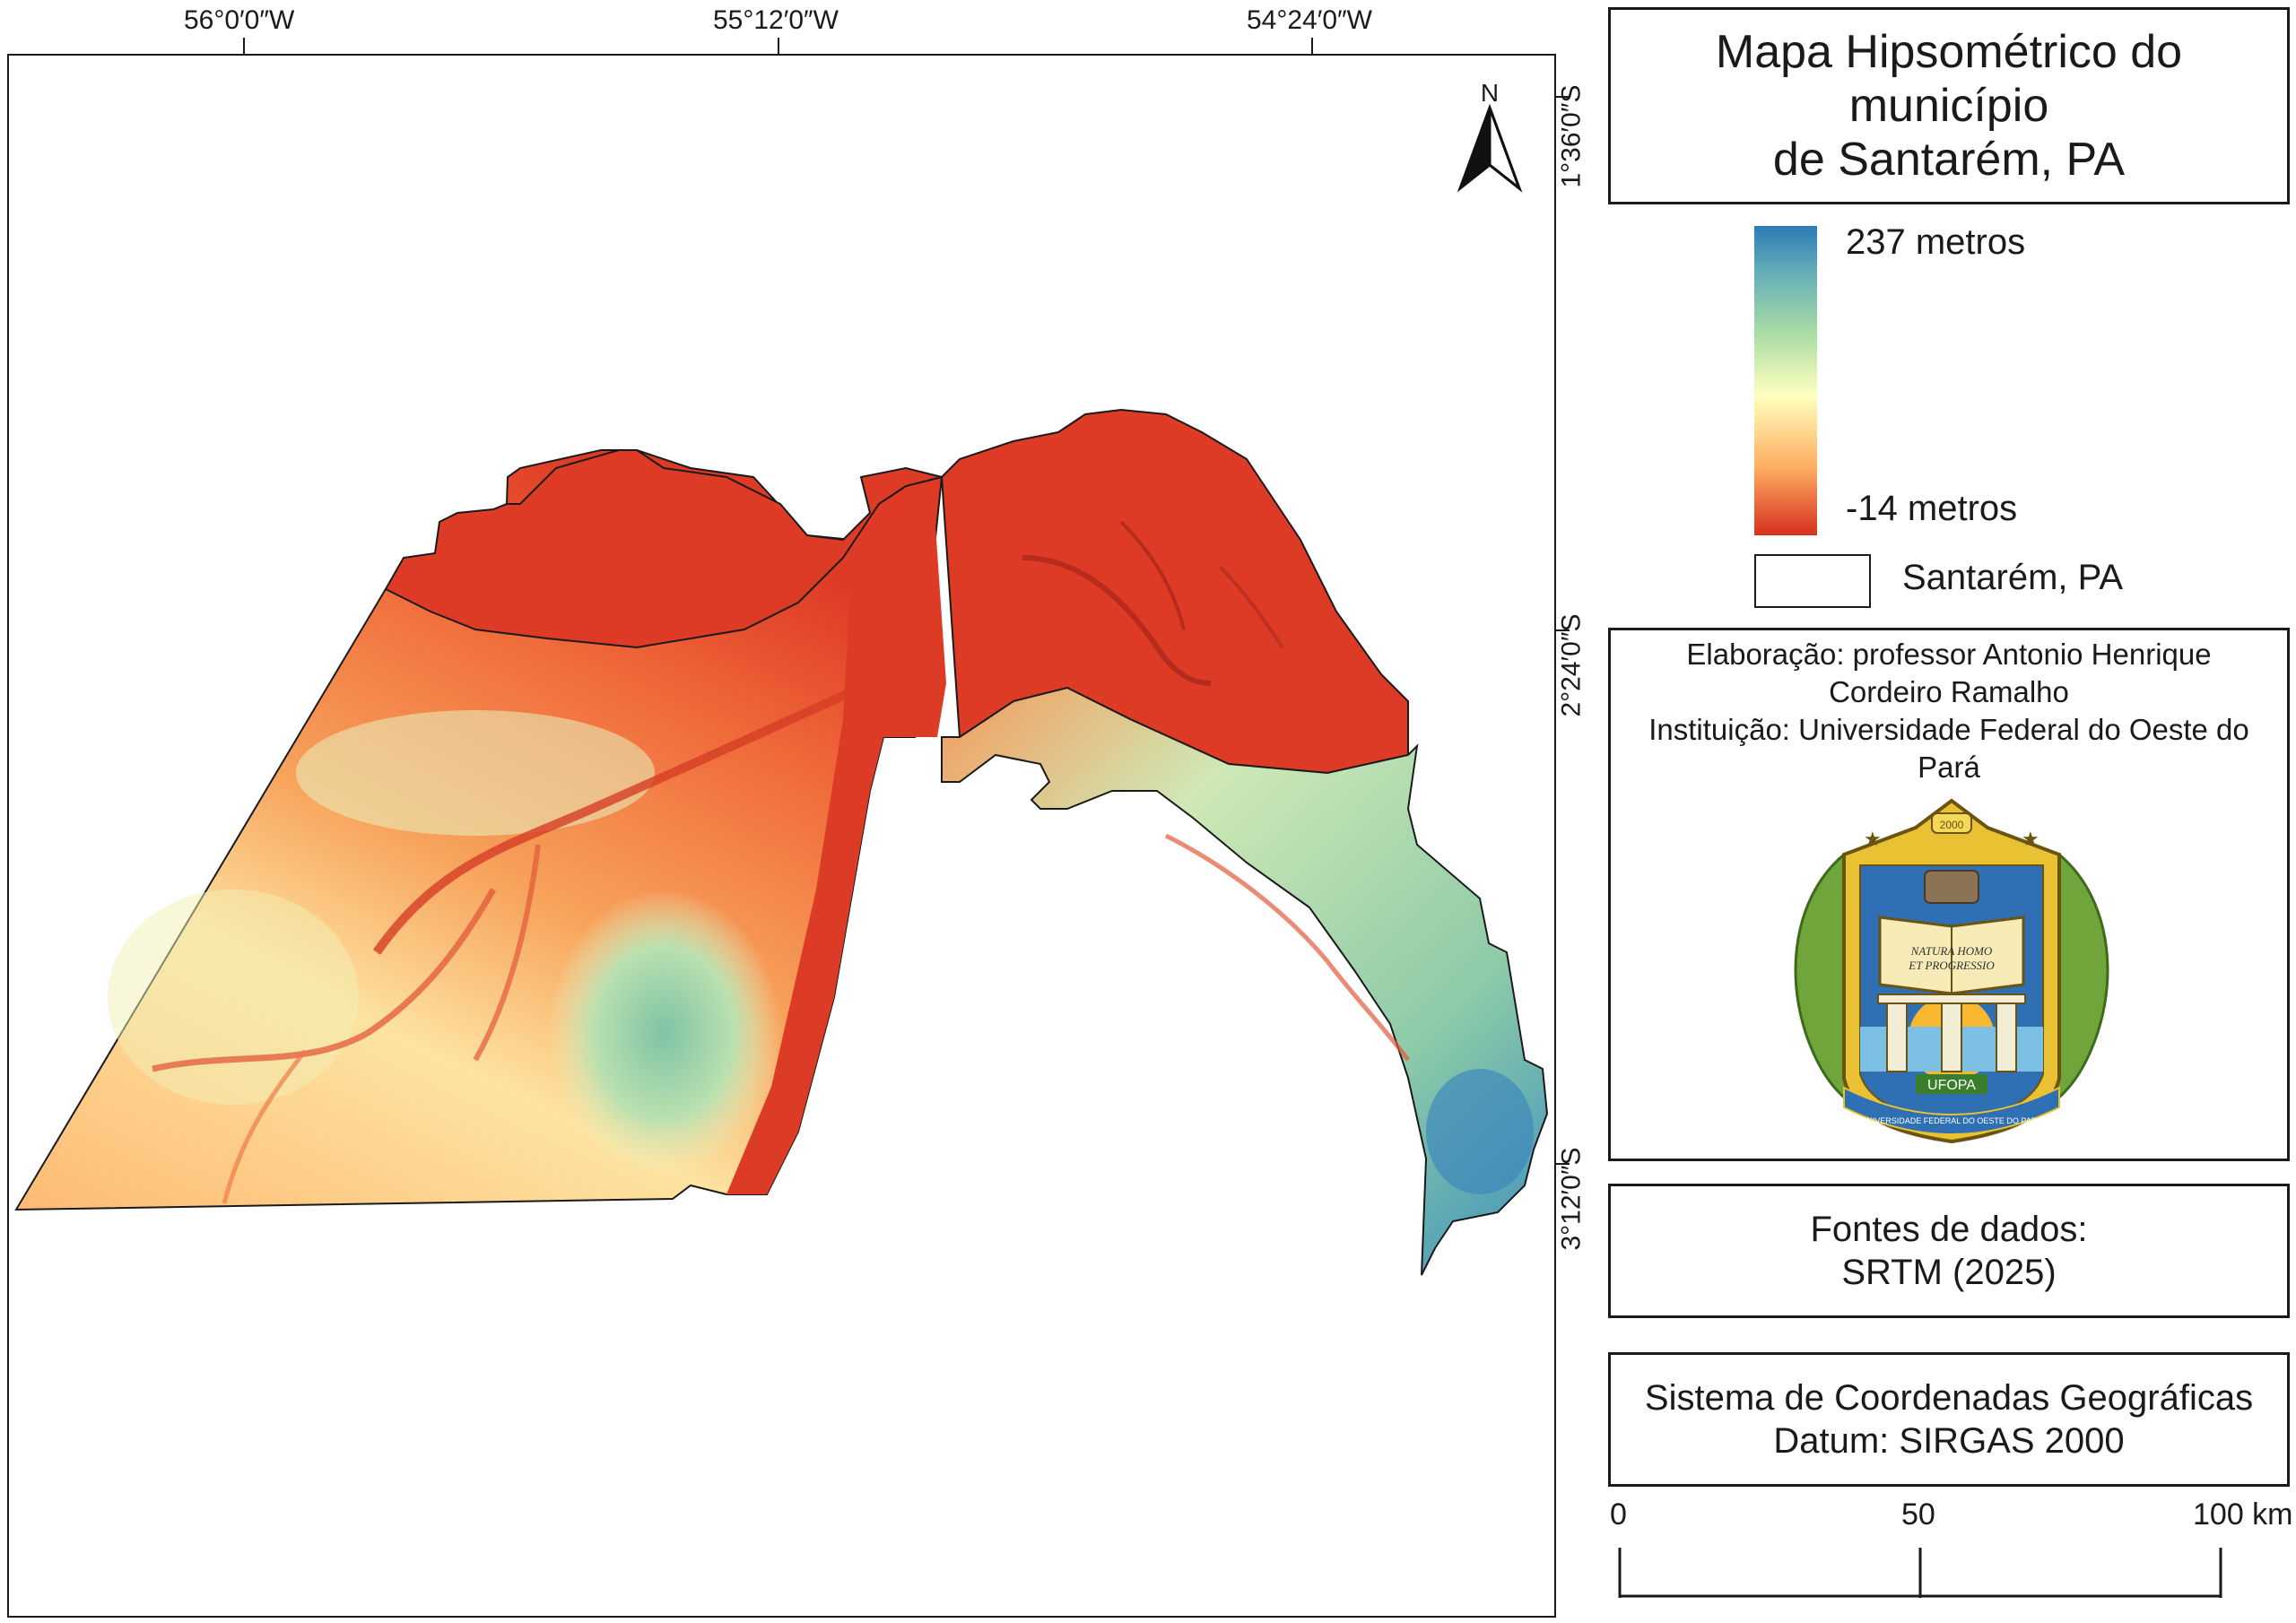 Image resolution: width=2296 pixels, height=1623 pixels. I want to click on legend-min-label: -14 metros, so click(1932, 508).